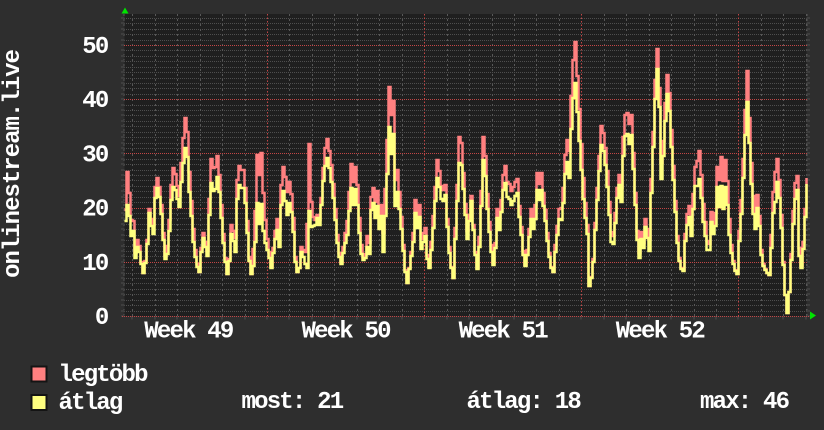  What do you see at coordinates (104, 375) in the screenshot?
I see `svg-text: legtöbb` at bounding box center [104, 375].